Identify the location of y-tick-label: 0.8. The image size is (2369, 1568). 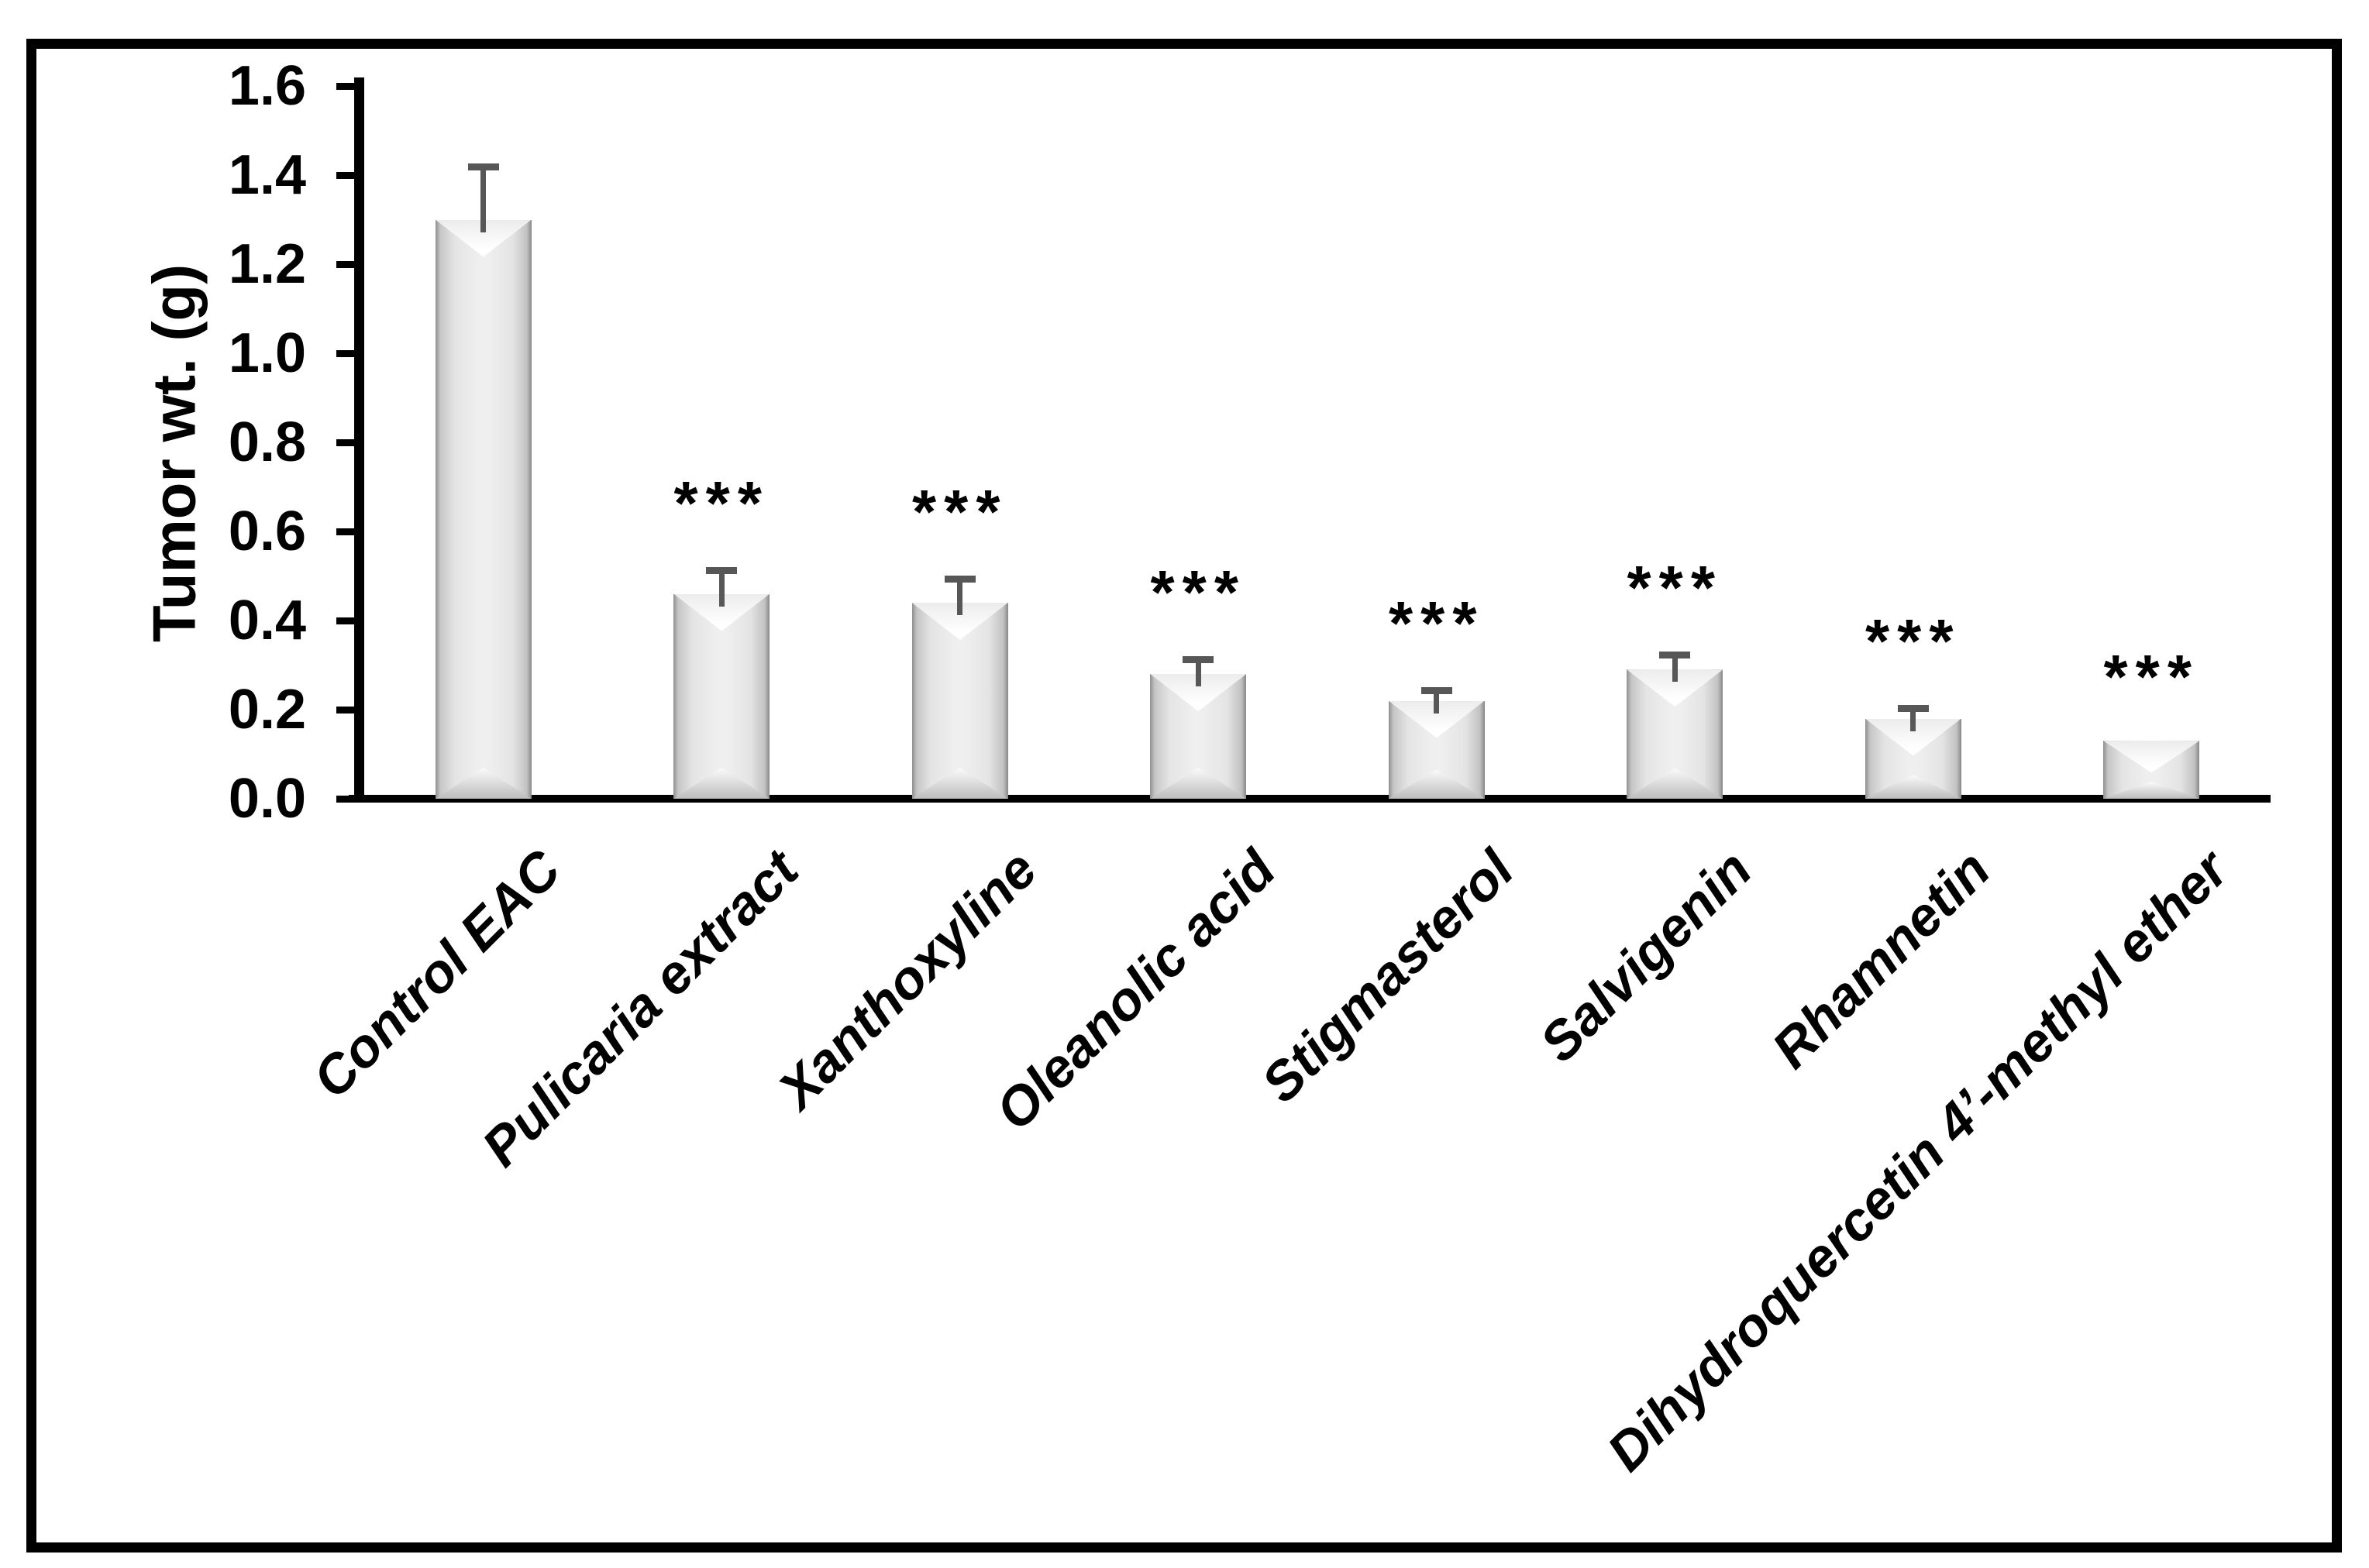
(267, 442).